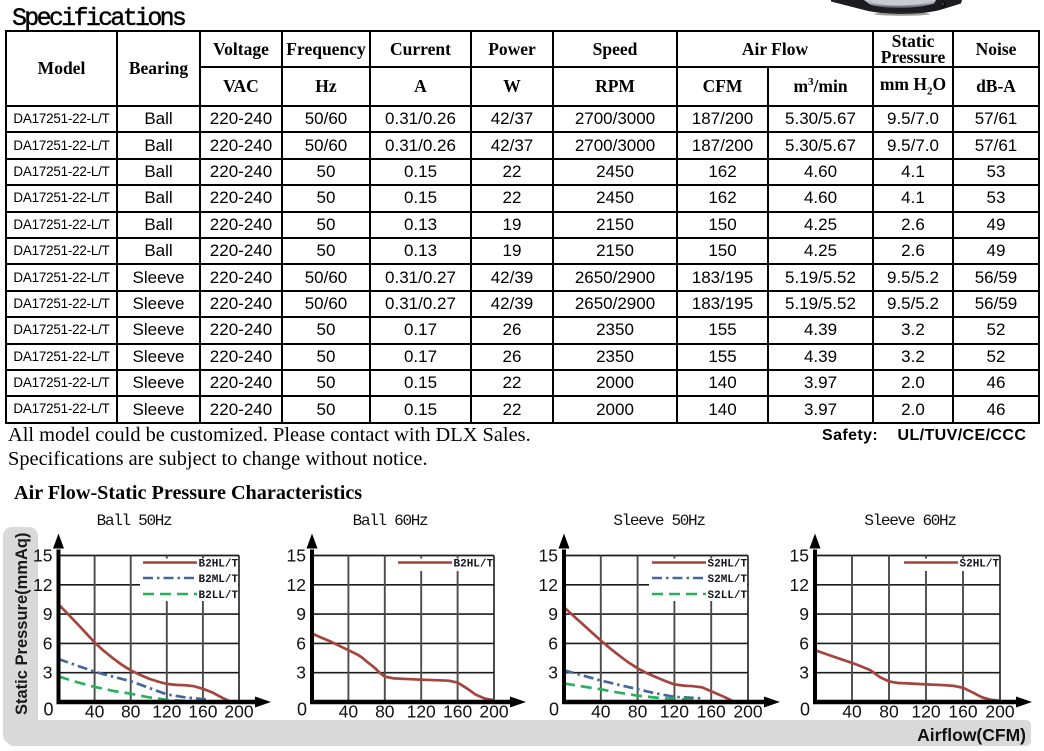 This screenshot has height=751, width=1044. I want to click on svg-text: B2ML/T, so click(219, 580).